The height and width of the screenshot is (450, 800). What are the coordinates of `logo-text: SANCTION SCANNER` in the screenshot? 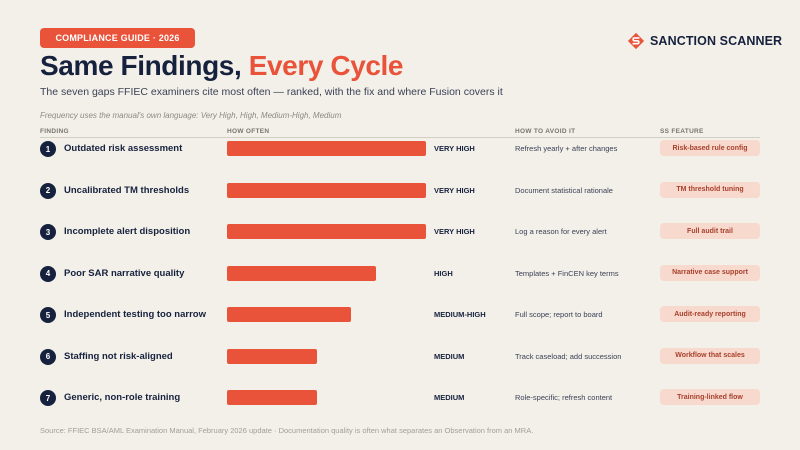 It's located at (716, 41).